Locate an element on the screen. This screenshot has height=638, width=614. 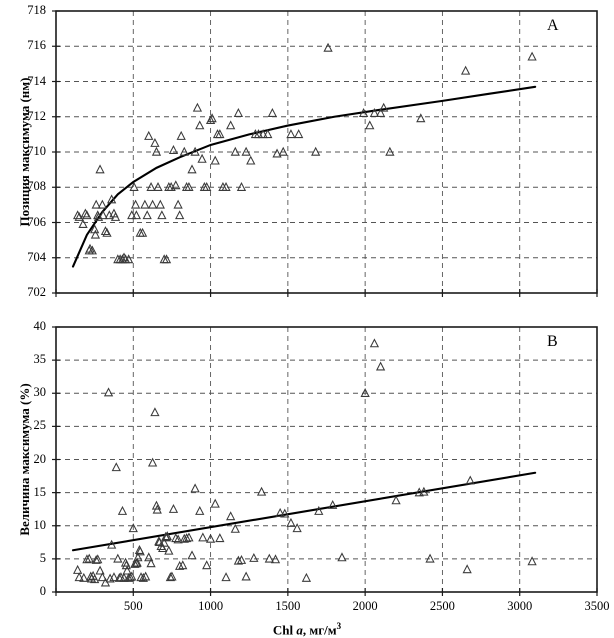
x-axis-title-main: Chl is located at coordinates (284, 630).